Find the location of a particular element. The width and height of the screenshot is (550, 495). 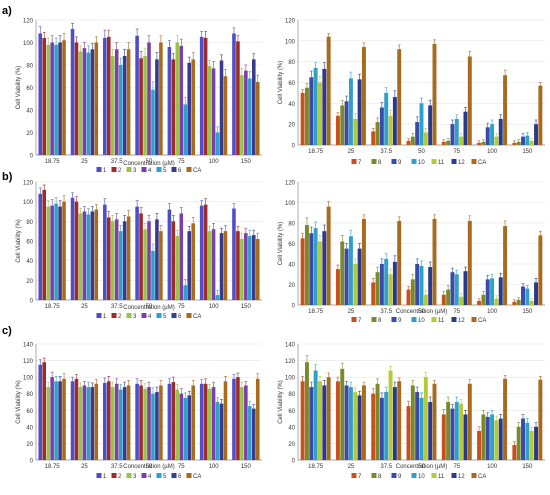

legend-label-2: 2 is located at coordinates (120, 171).